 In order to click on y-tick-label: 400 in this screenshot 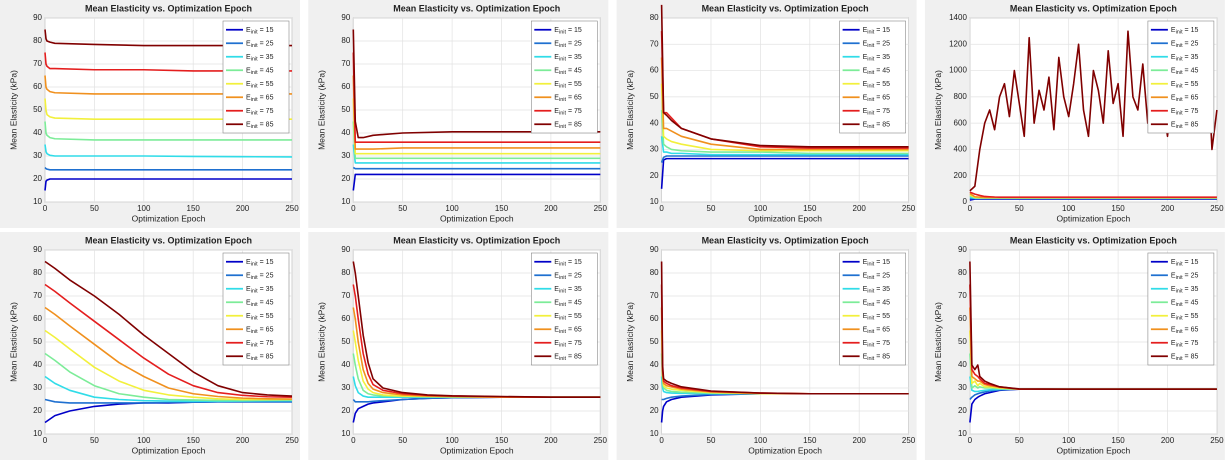, I will do `click(961, 149)`.